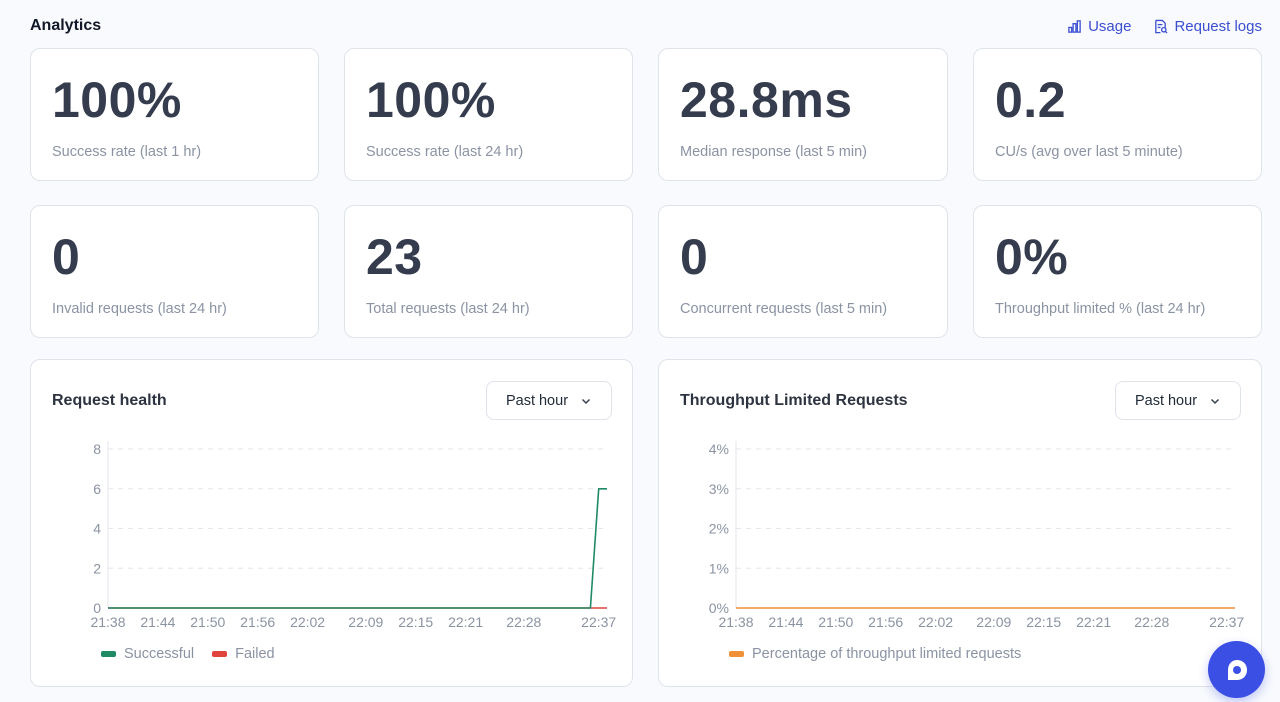  I want to click on header: Analytics Usage Request logs, so click(646, 26).